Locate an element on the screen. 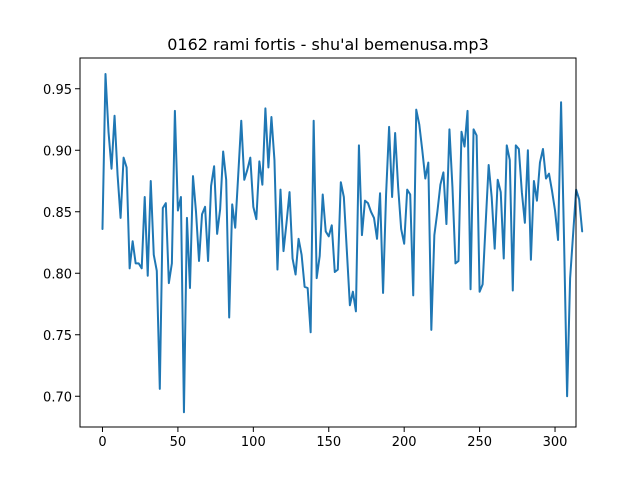 The height and width of the screenshot is (480, 640). y-tick-label: 0.75 is located at coordinates (57, 336).